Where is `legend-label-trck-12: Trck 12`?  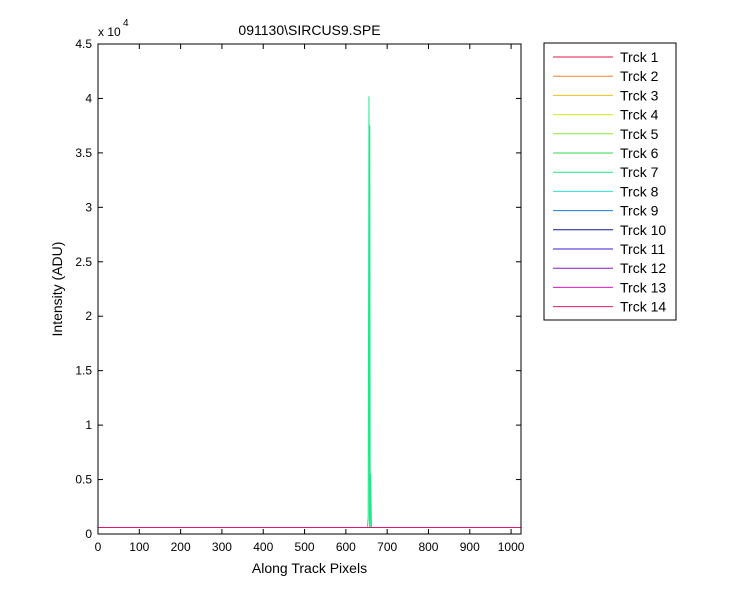
legend-label-trck-12: Trck 12 is located at coordinates (643, 268).